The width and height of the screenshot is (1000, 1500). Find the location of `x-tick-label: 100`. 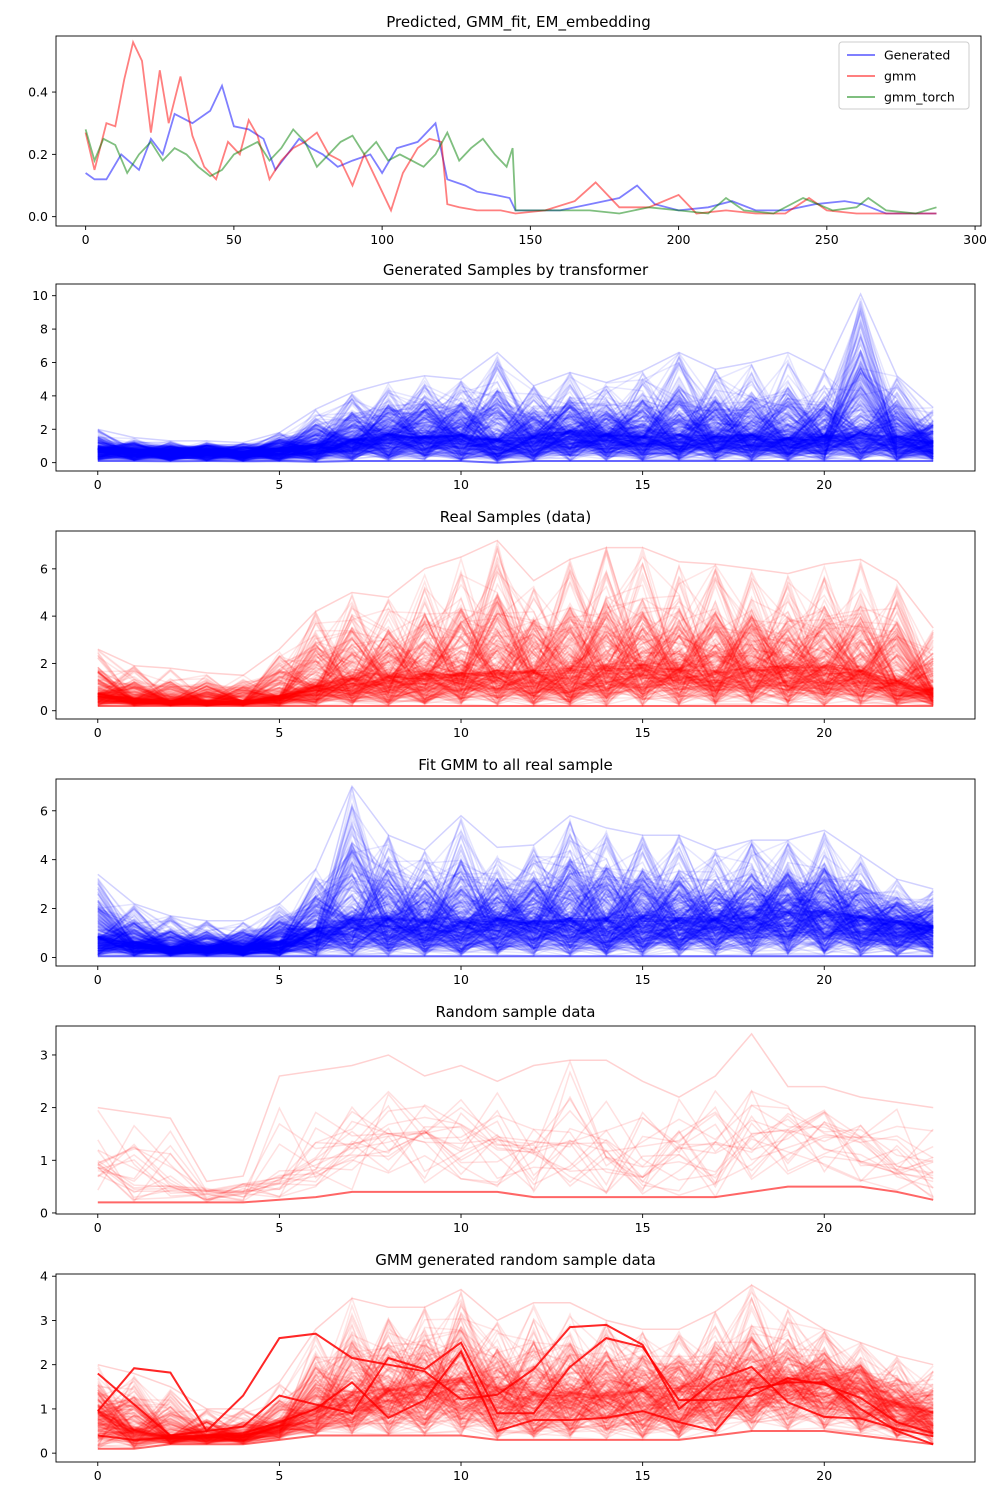

x-tick-label: 100 is located at coordinates (382, 239).